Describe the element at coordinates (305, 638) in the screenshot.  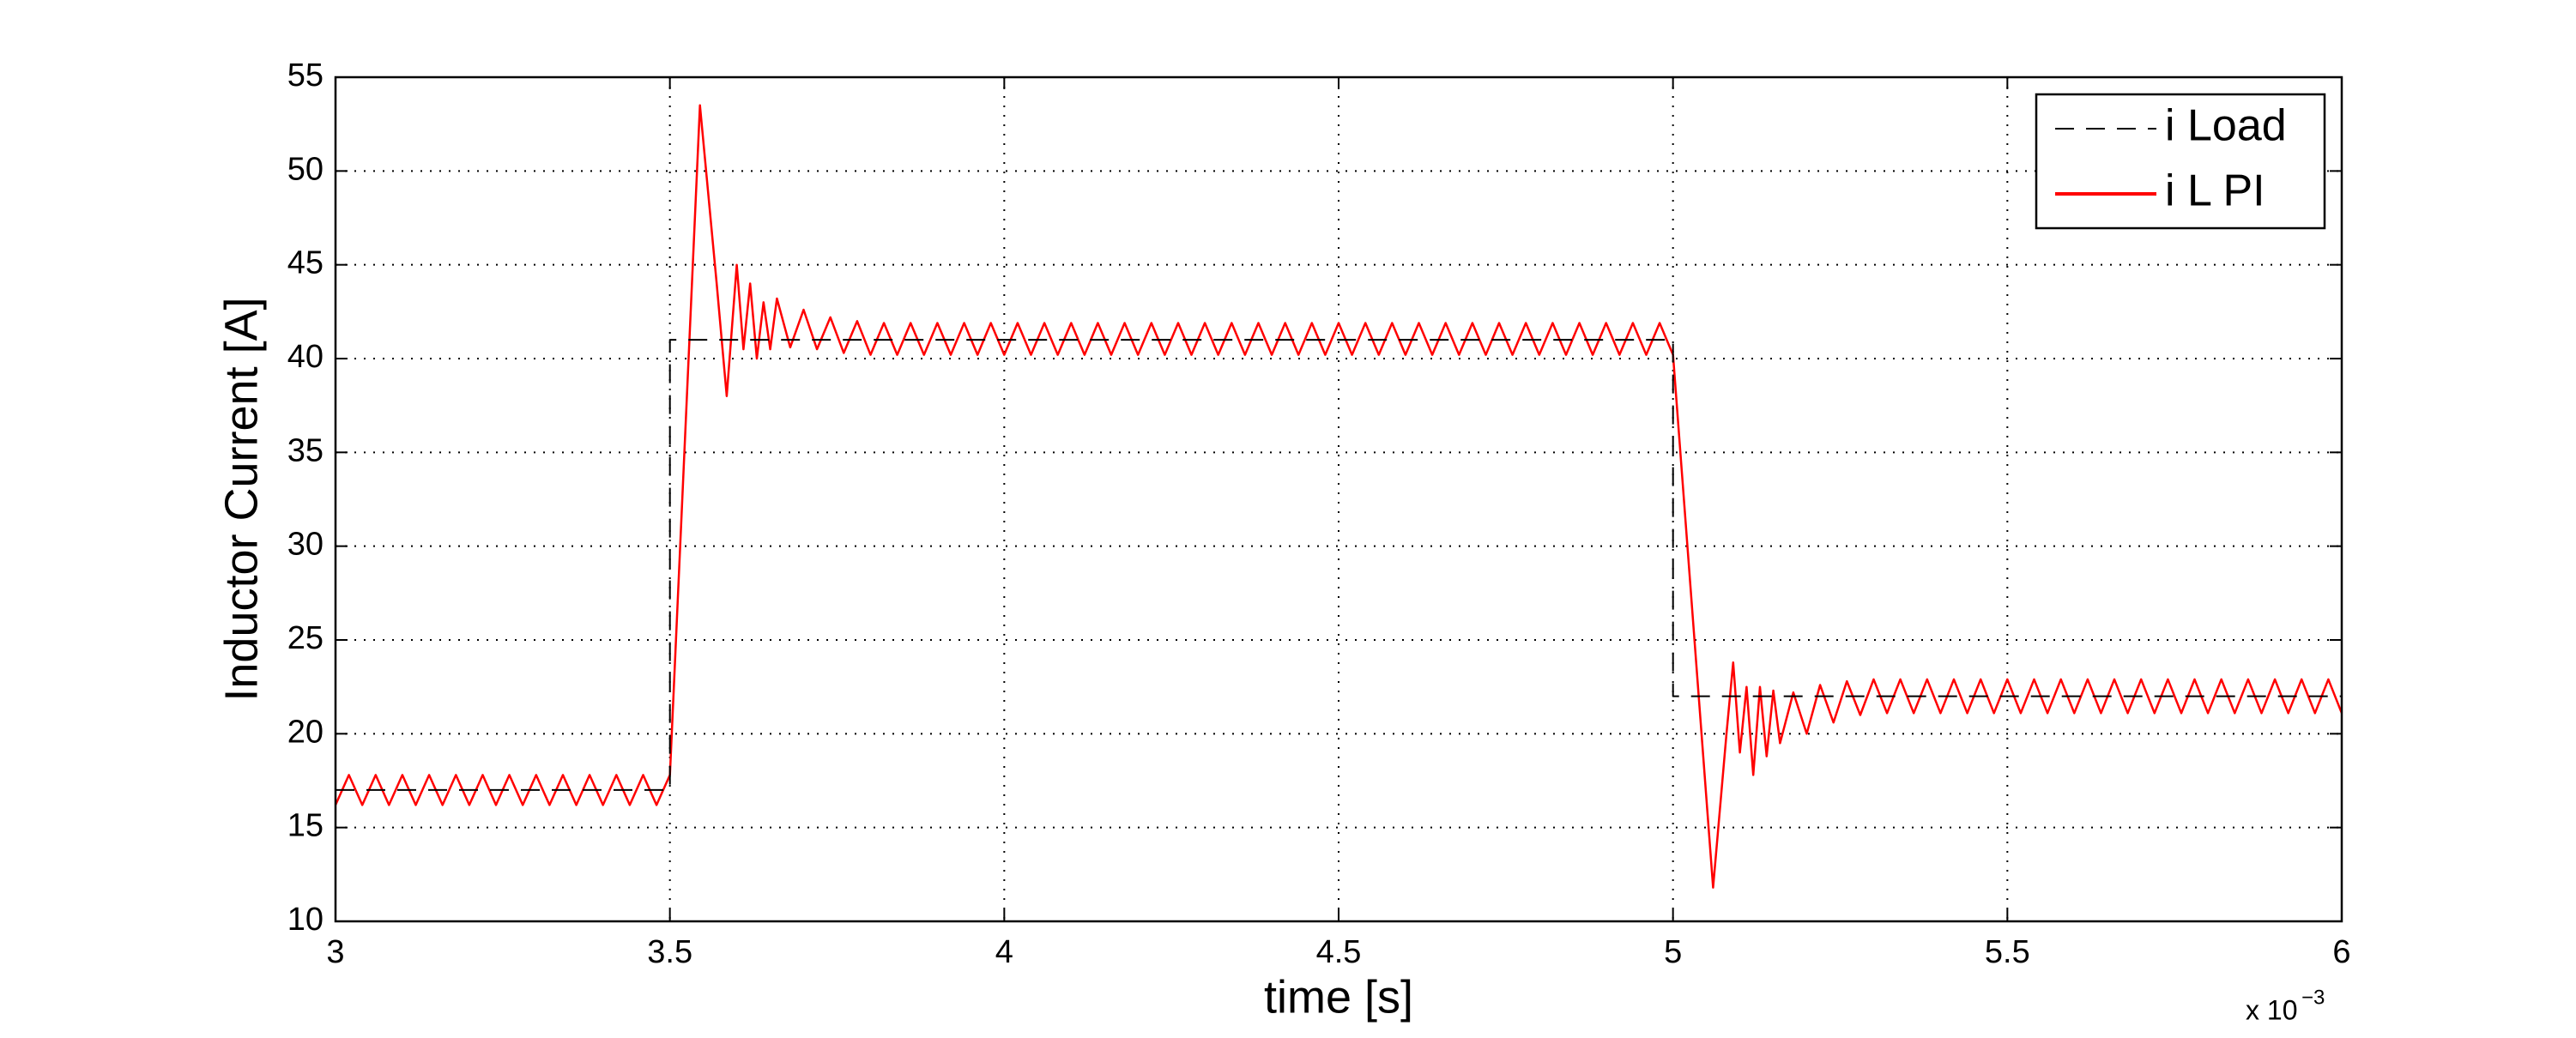
I see `y-tick-label: 25` at that location.